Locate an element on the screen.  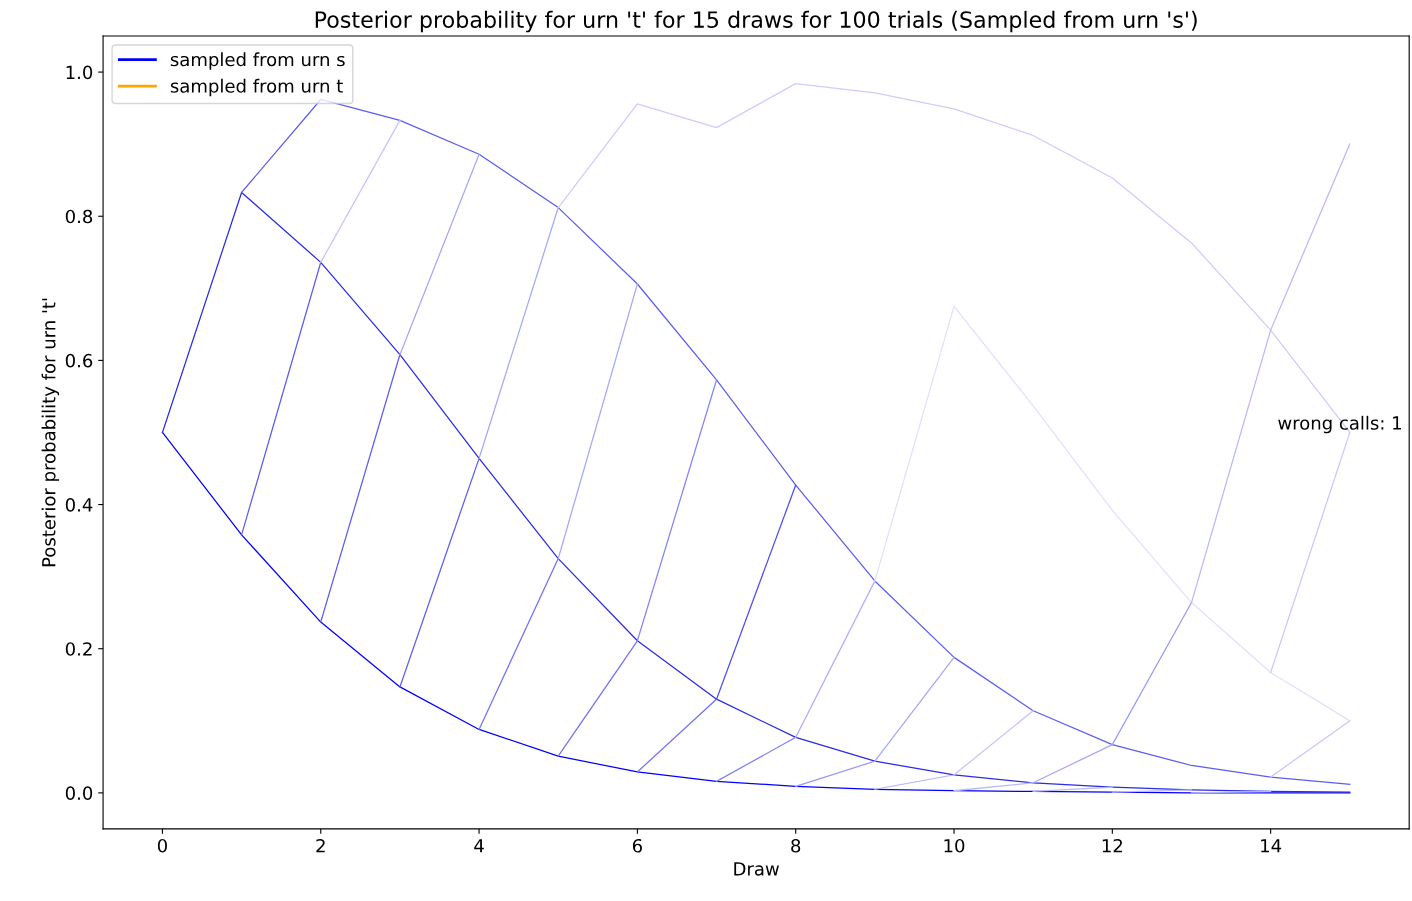
x-tick-label: 8 is located at coordinates (796, 845).